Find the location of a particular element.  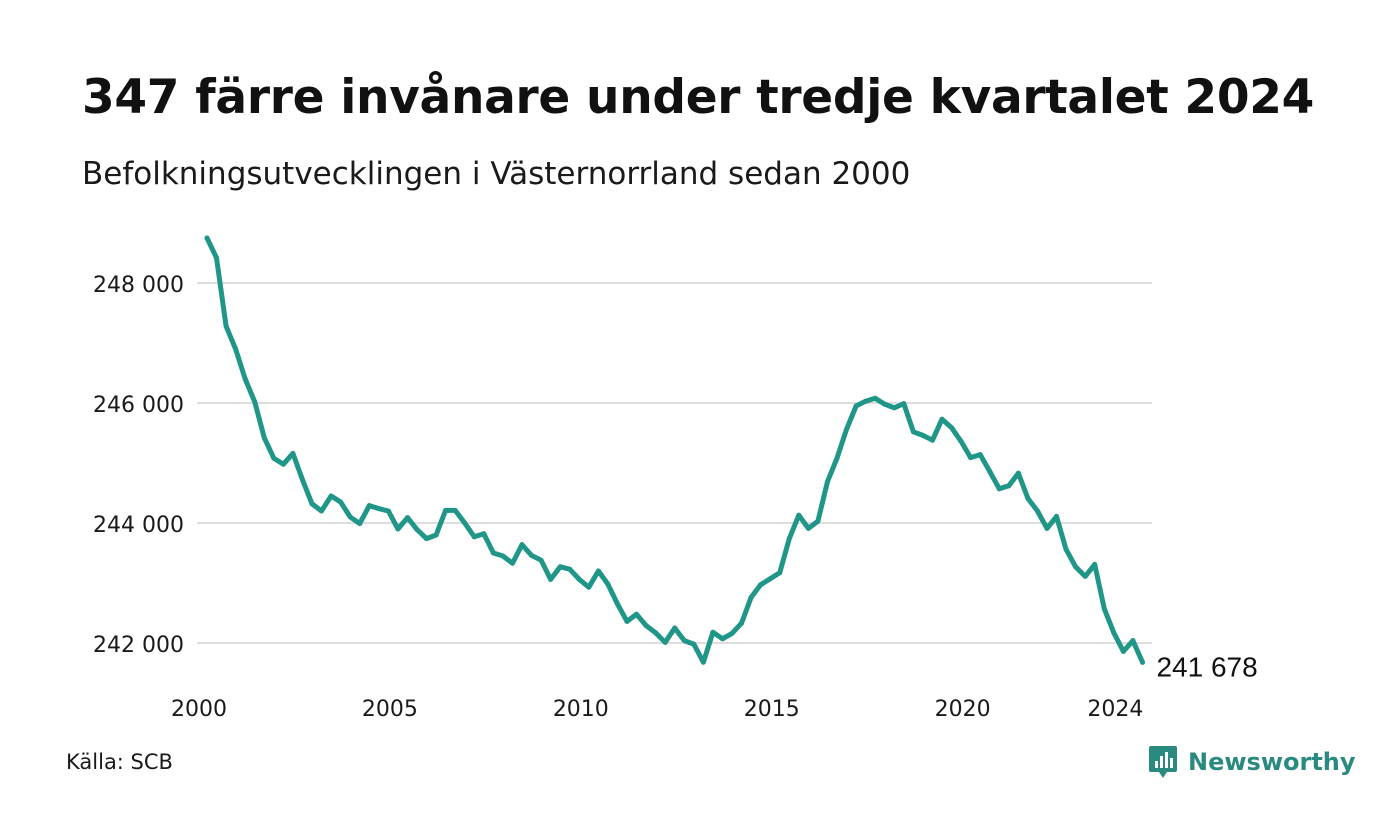

y-tick-label: 248 000 is located at coordinates (138, 285).